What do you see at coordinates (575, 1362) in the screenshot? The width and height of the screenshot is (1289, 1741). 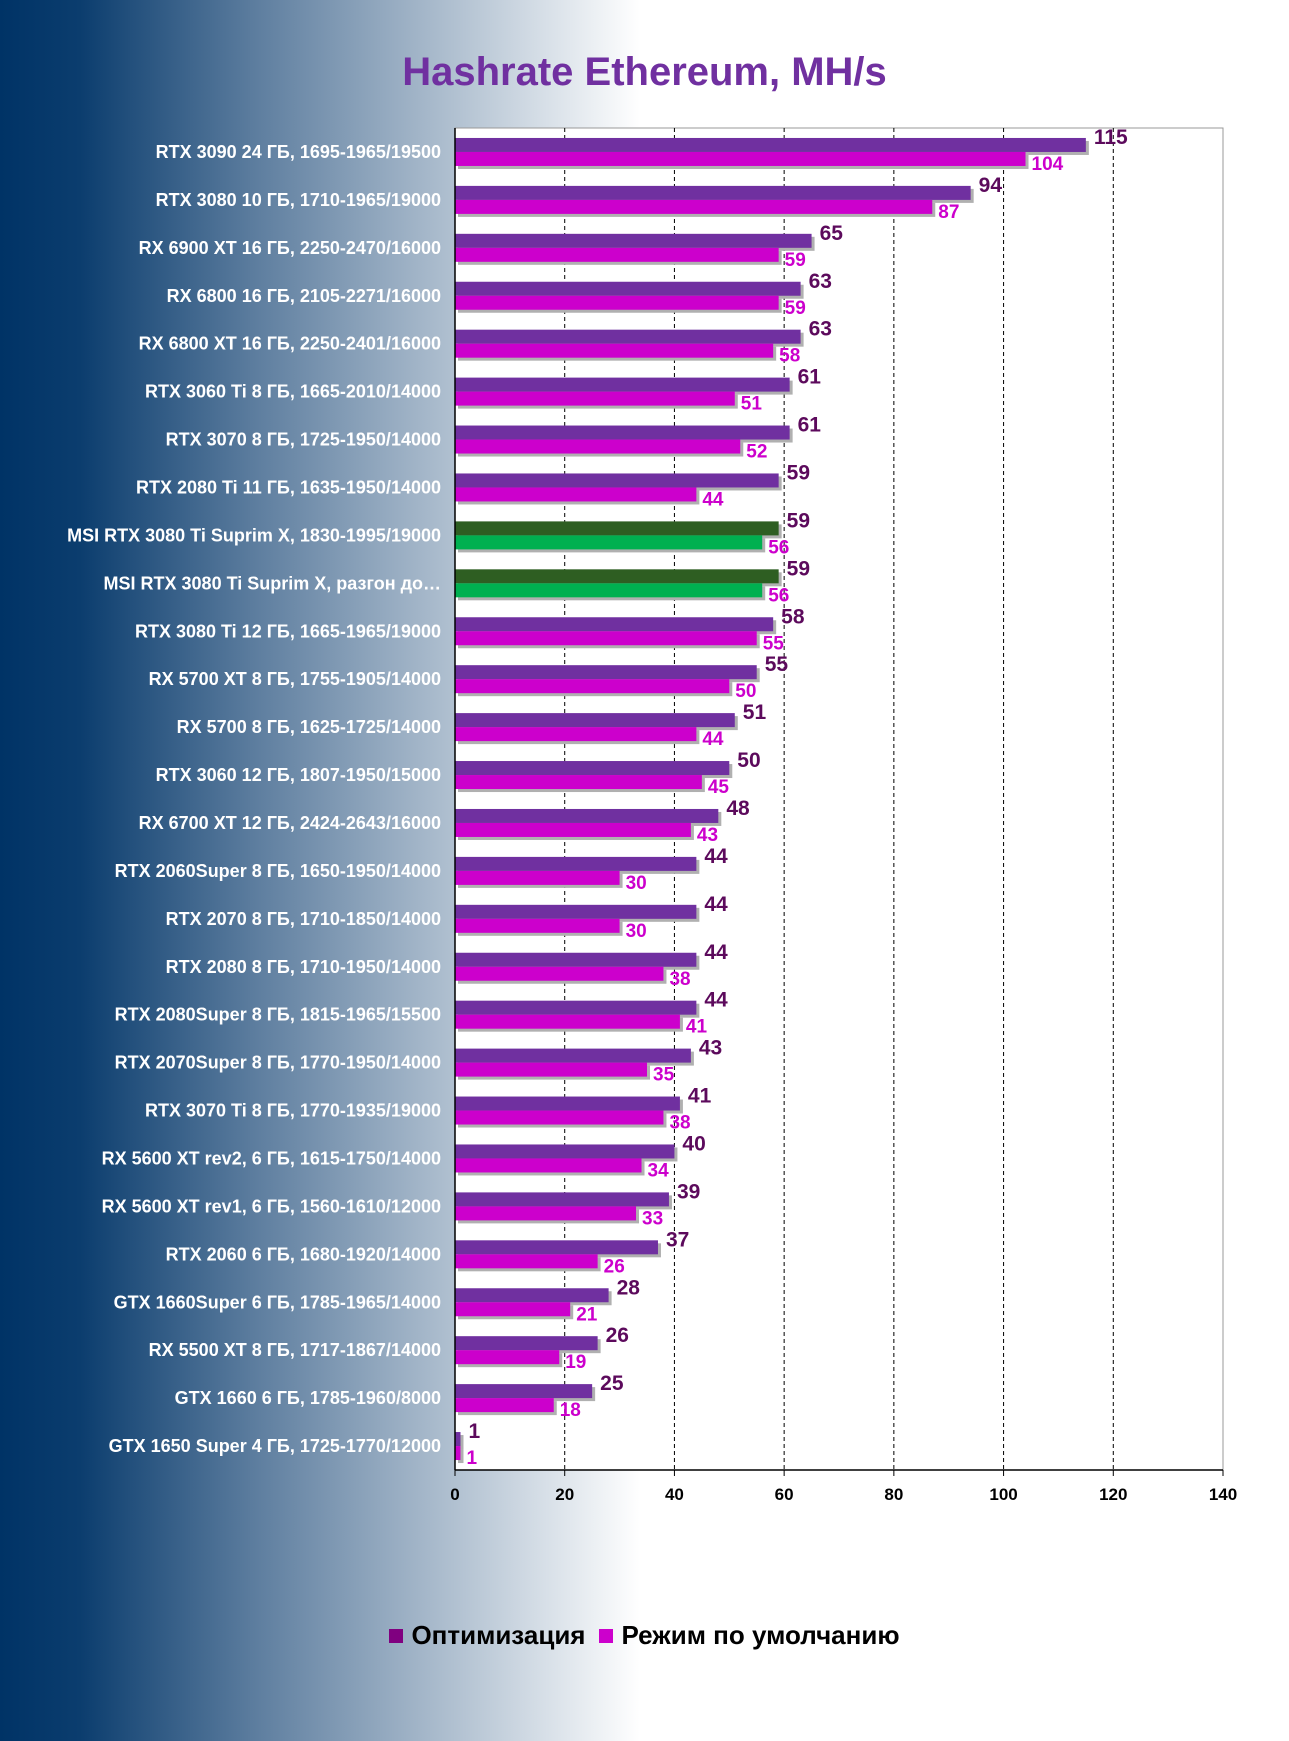 I see `data-label-default: 19` at bounding box center [575, 1362].